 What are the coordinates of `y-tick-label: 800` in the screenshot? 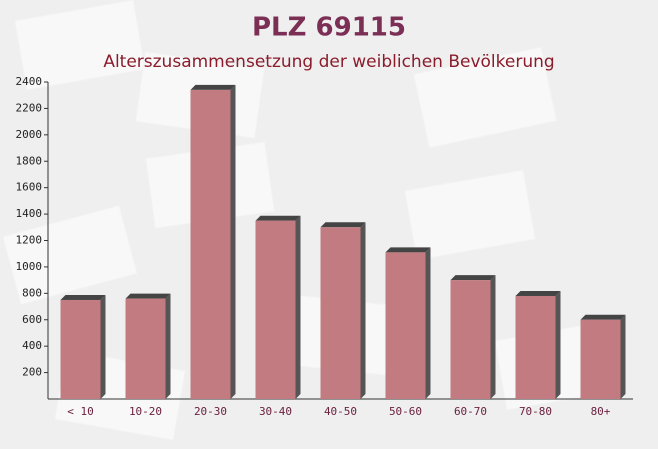 It's located at (32, 292).